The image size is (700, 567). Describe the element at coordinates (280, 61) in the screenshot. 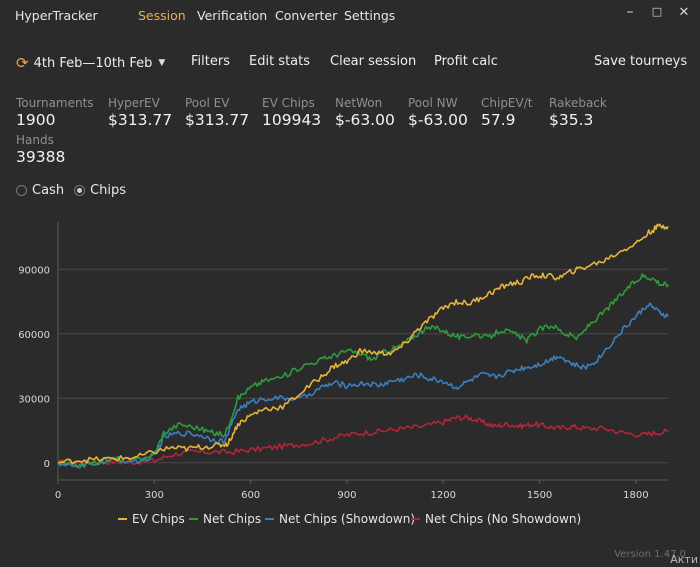

I see `edit-stats-button: Edit stats` at that location.